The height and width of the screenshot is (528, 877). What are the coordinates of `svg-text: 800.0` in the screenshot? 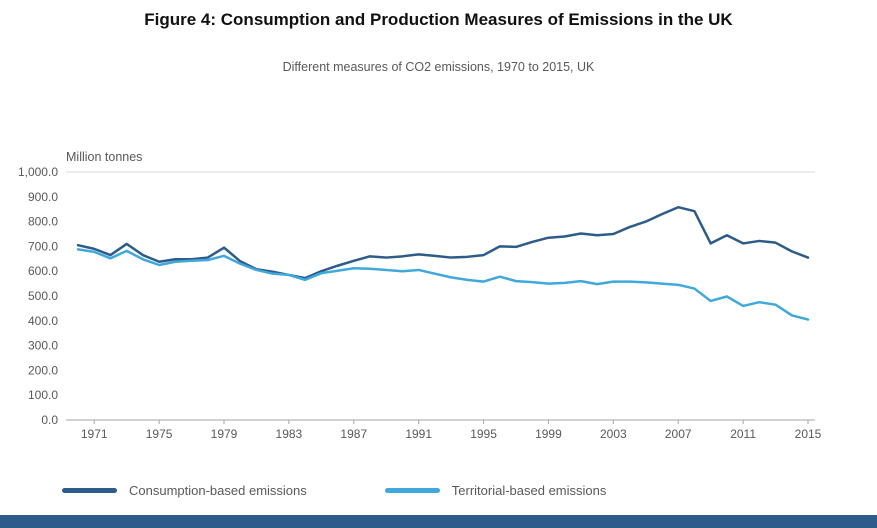 It's located at (43, 222).